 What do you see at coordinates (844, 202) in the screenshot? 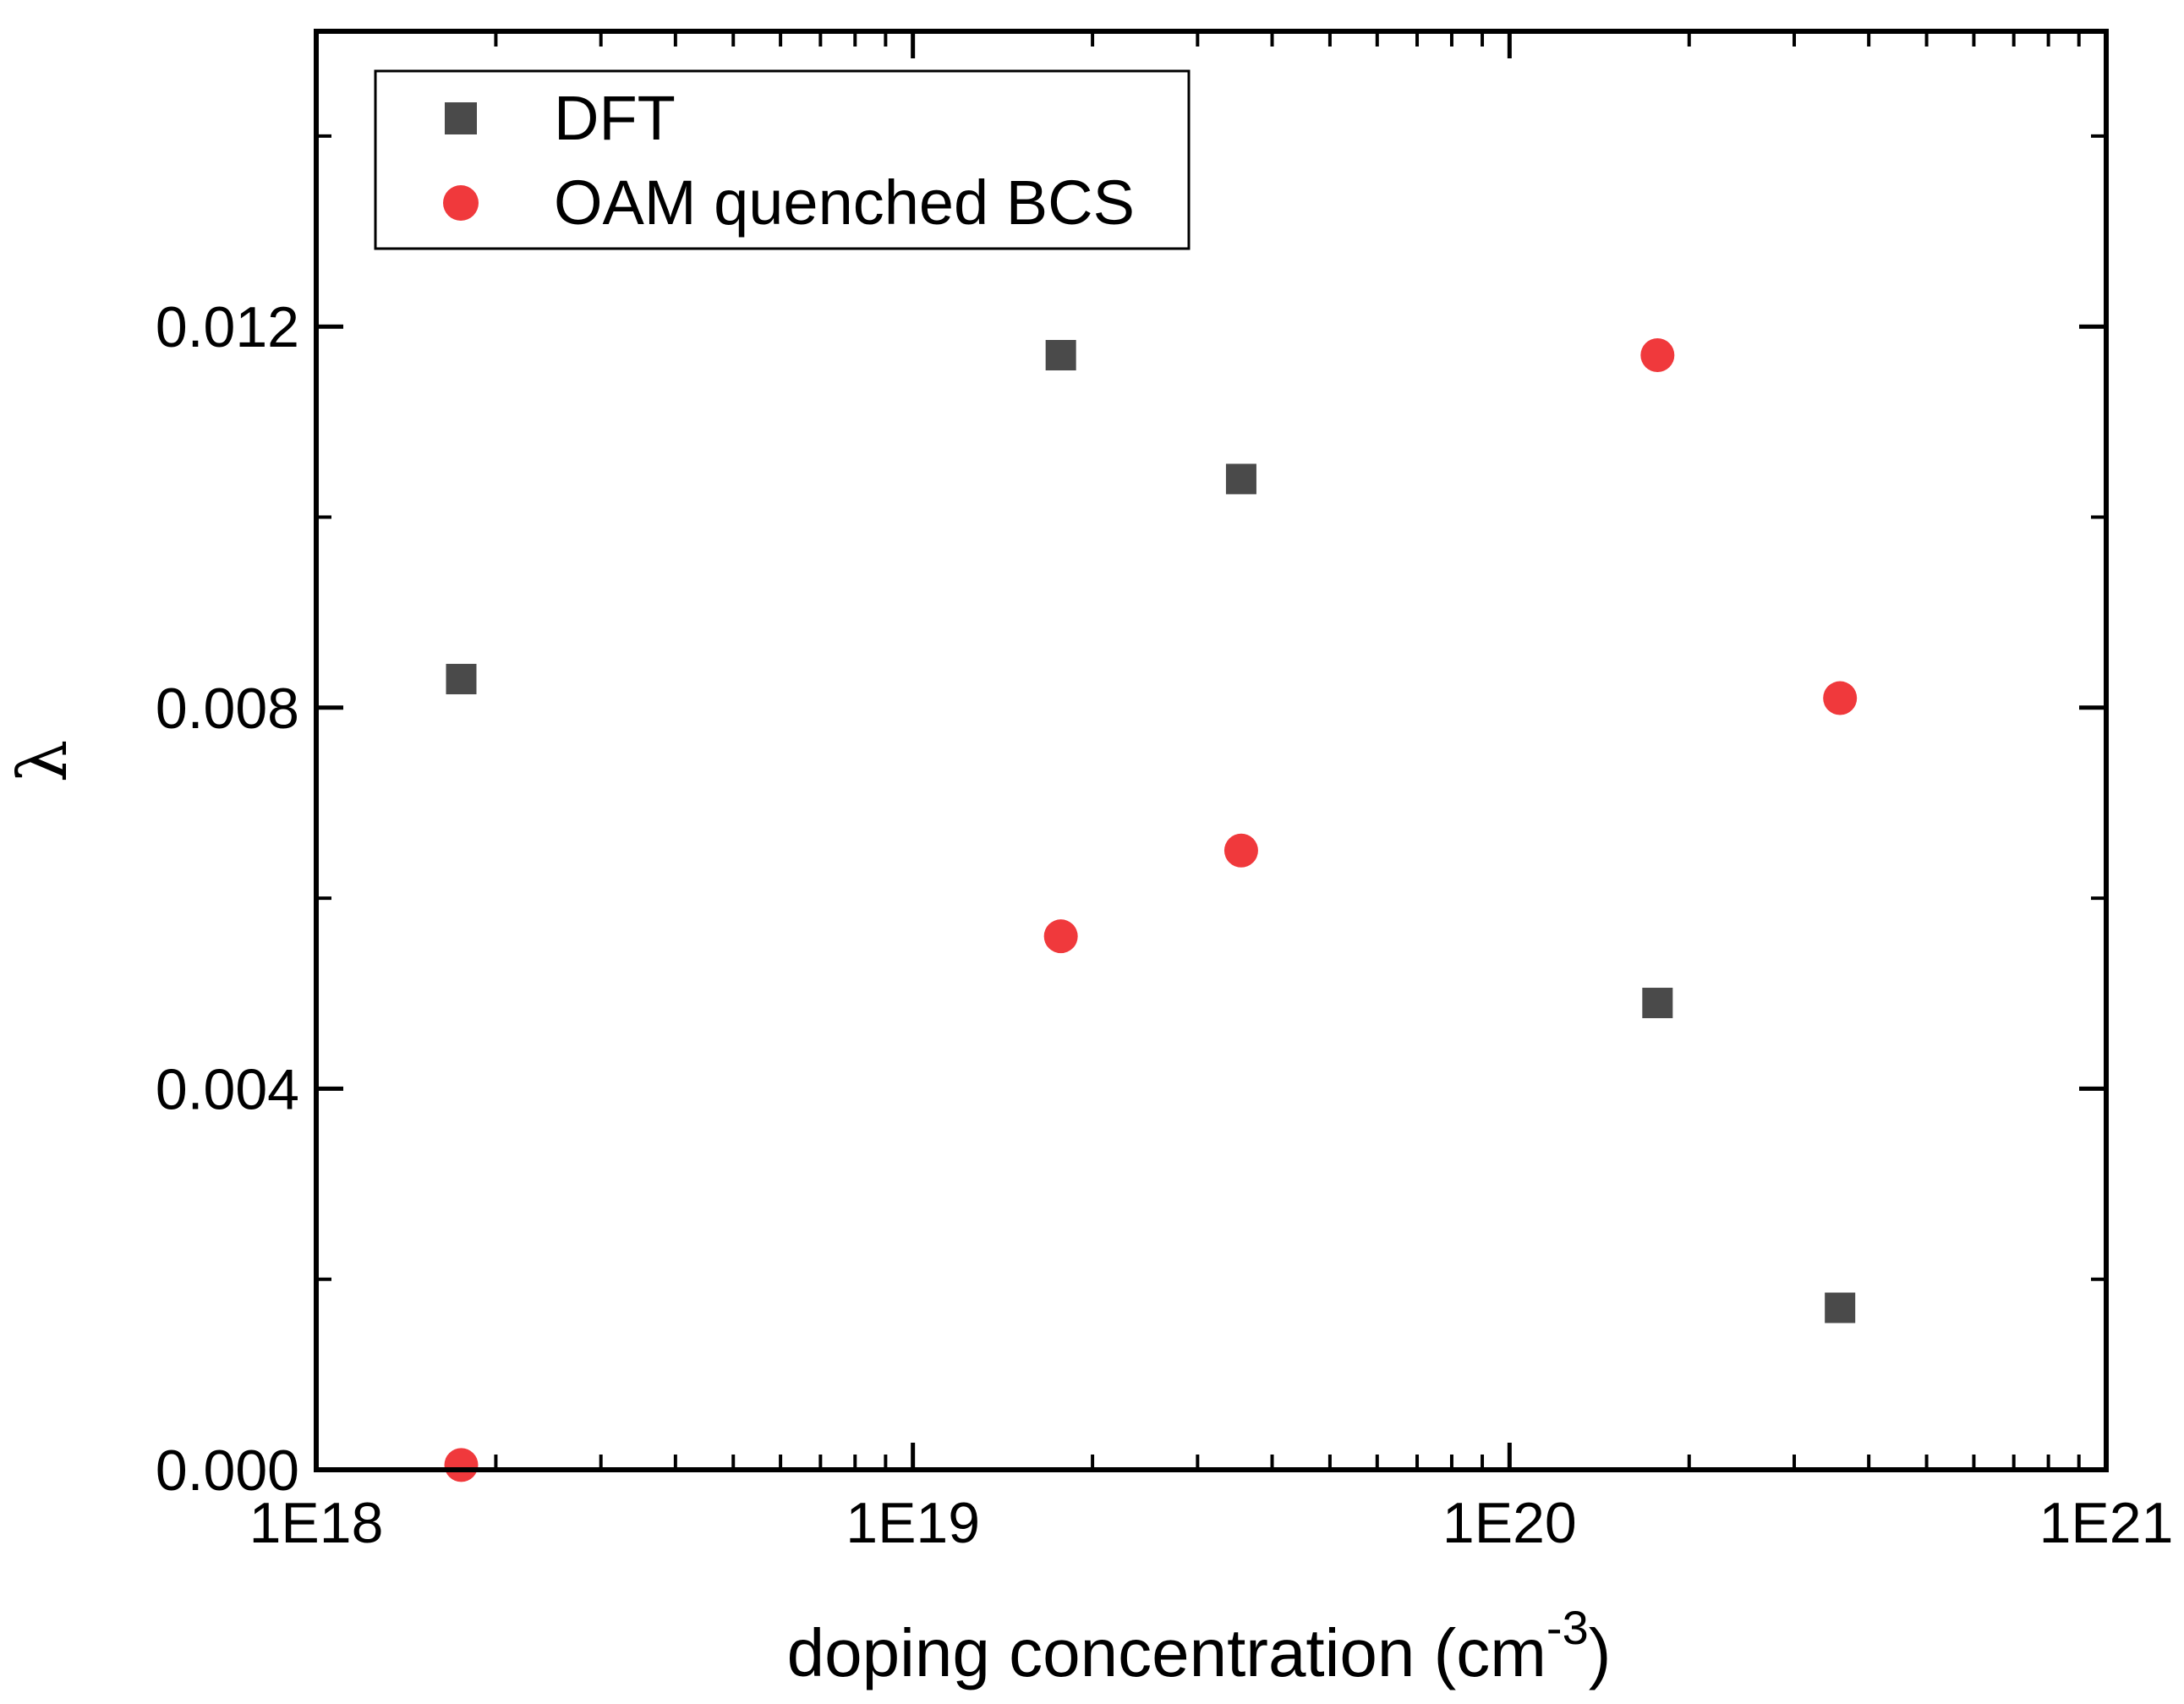
I see `legend-label-oam: OAM quenched BCS` at bounding box center [844, 202].